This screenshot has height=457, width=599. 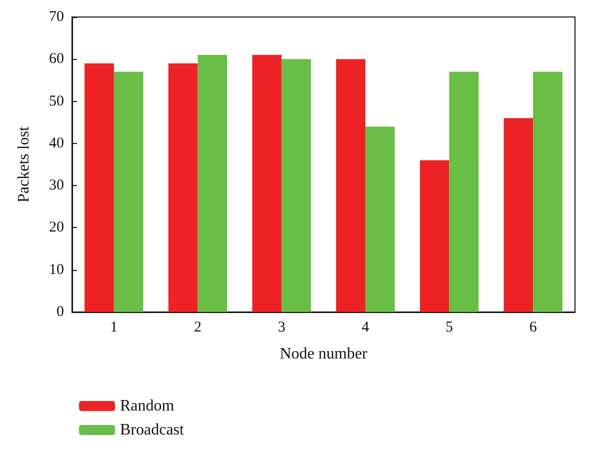 What do you see at coordinates (24, 164) in the screenshot?
I see `y-axis-title: Packets lost` at bounding box center [24, 164].